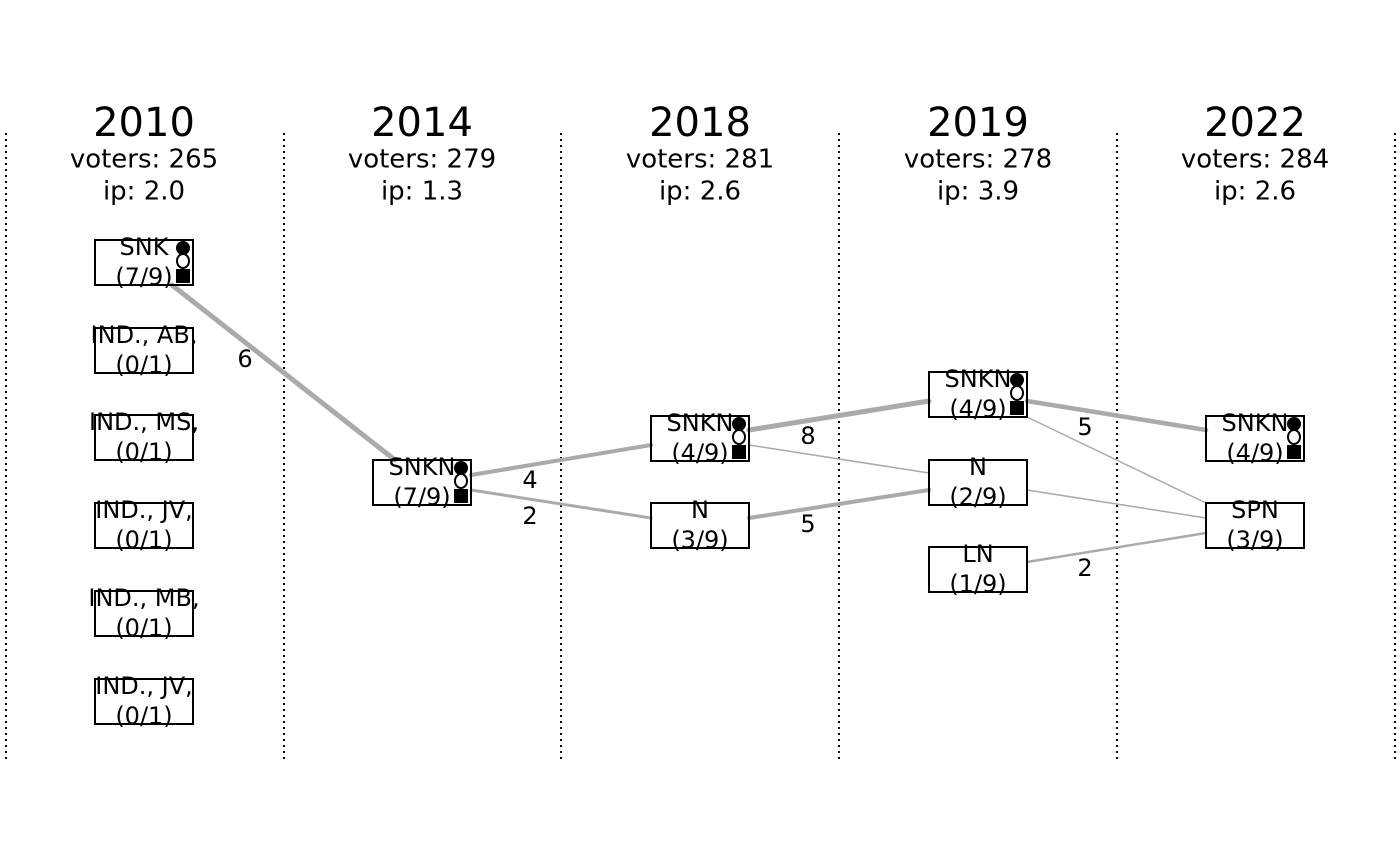 The width and height of the screenshot is (1400, 866). I want to click on edge-label: 4, so click(529, 480).